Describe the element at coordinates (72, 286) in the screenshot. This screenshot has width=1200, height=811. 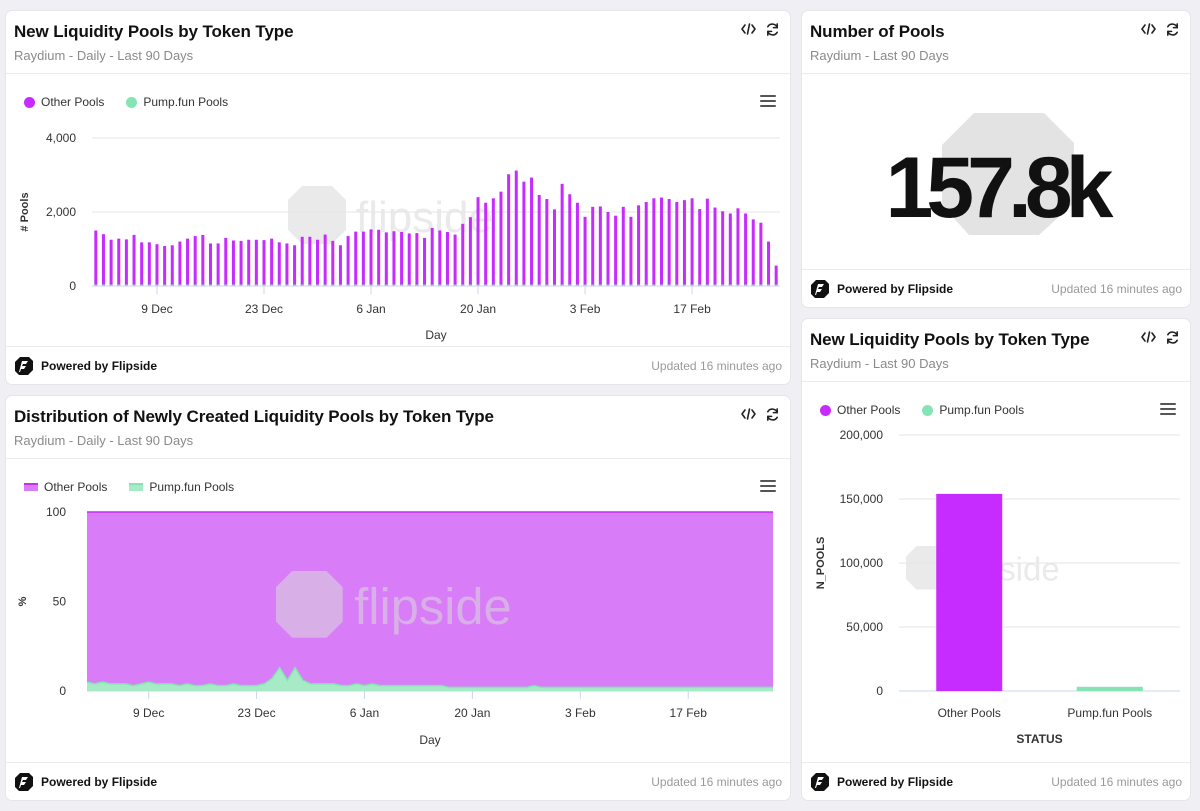
I see `y-tick-label: 0` at that location.